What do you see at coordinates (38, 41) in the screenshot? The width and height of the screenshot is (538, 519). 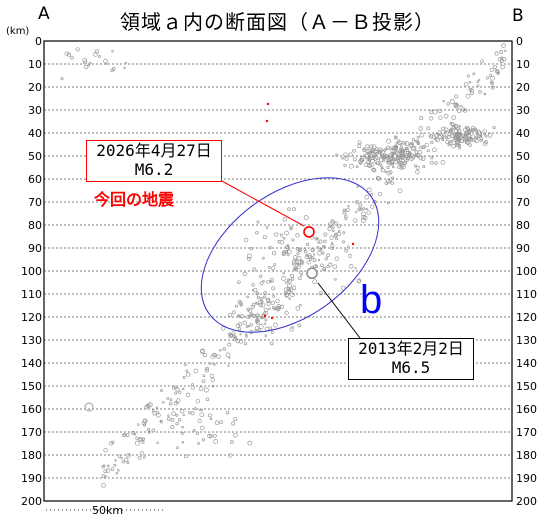 I see `tick-label-left-0: 0` at bounding box center [38, 41].